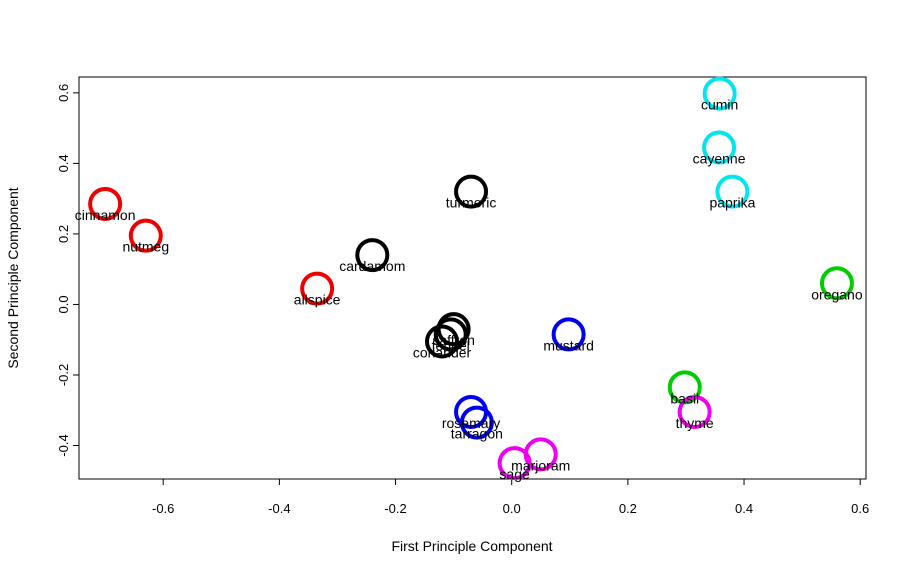 The height and width of the screenshot is (576, 907). Describe the element at coordinates (63, 234) in the screenshot. I see `y-tick-label: 0.2` at that location.